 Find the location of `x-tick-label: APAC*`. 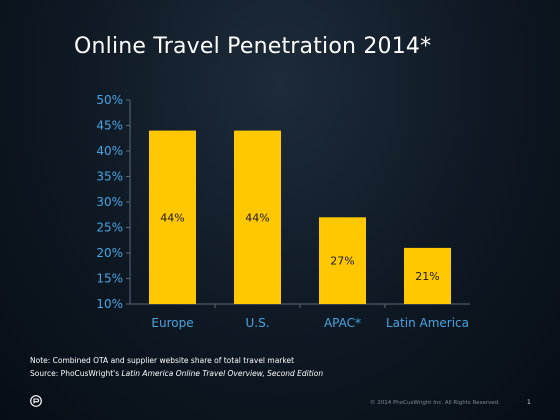

x-tick-label: APAC* is located at coordinates (342, 323).